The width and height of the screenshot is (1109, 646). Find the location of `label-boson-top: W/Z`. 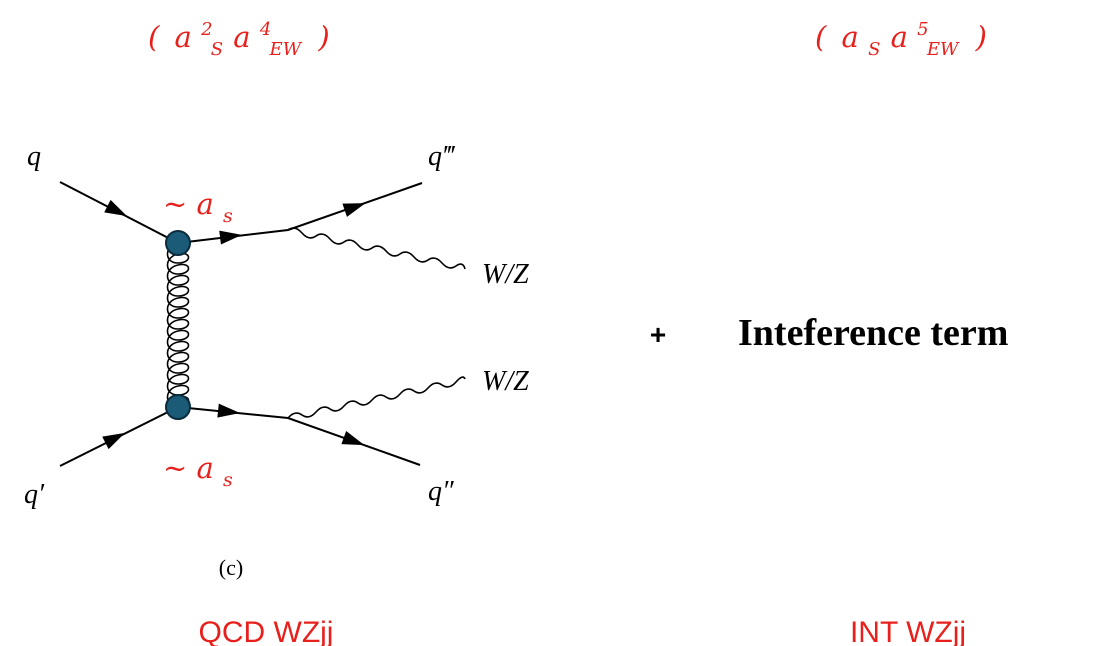

label-boson-top: W/Z is located at coordinates (505, 274).